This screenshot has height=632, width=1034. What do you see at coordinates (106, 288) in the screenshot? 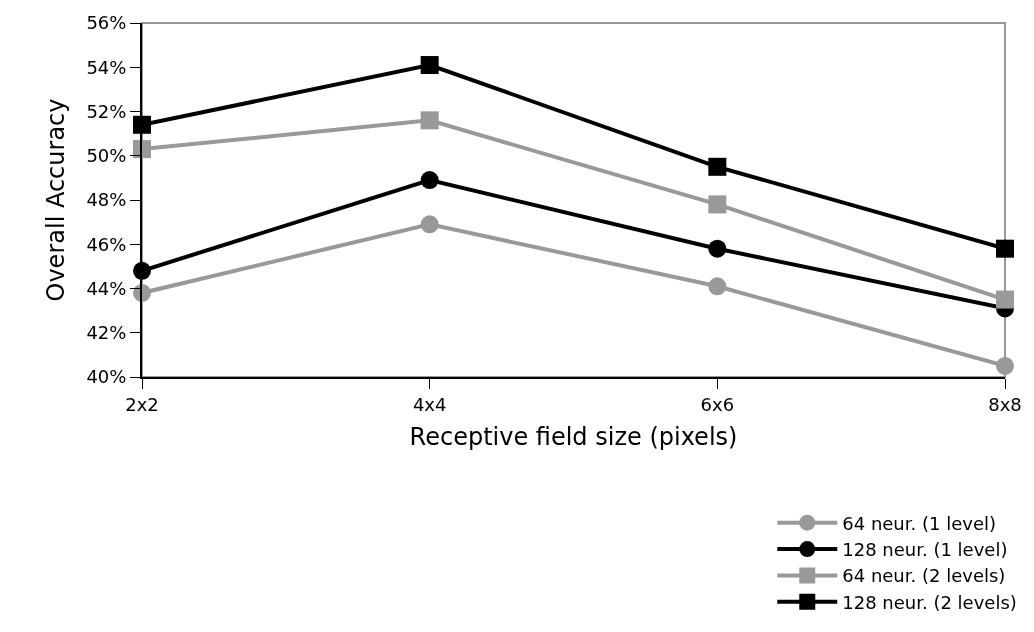
I see `y-tick-label: 44%` at bounding box center [106, 288].